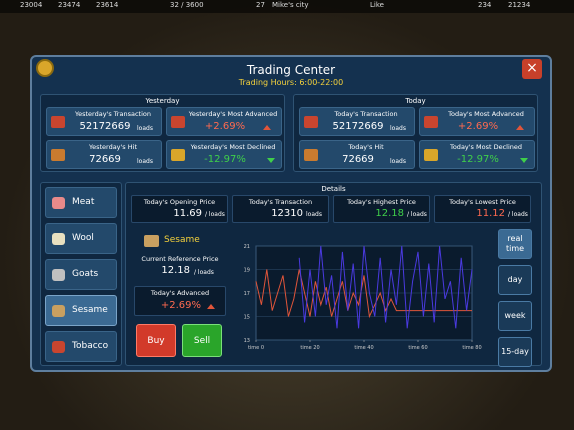 This screenshot has height=430, width=574. Describe the element at coordinates (175, 270) in the screenshot. I see `ref-value: 12.18` at that location.